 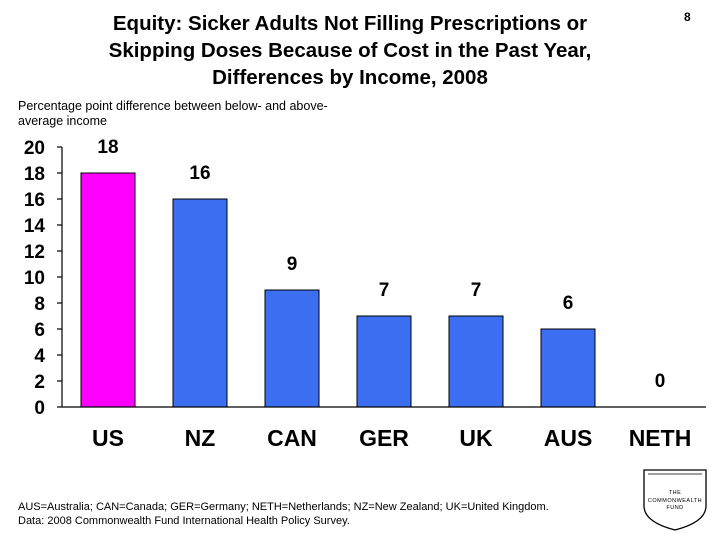 What do you see at coordinates (199, 173) in the screenshot?
I see `value-label-nz: 16` at bounding box center [199, 173].